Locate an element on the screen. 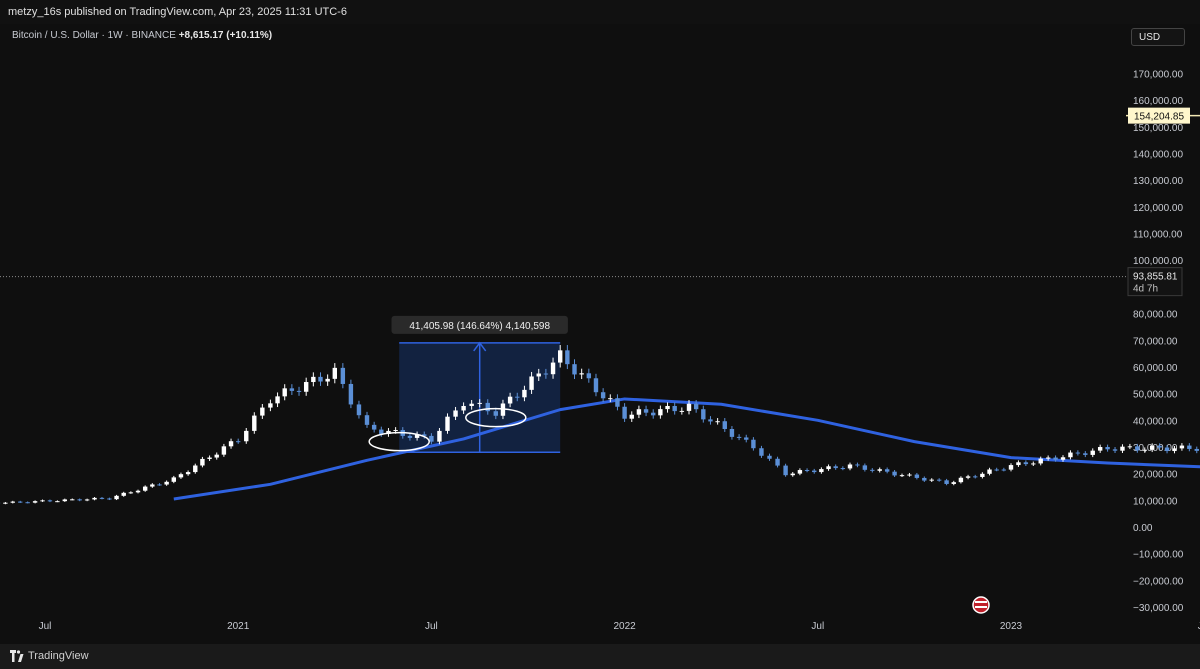 This screenshot has width=1200, height=669. x-tick-label: 2022 is located at coordinates (624, 626).